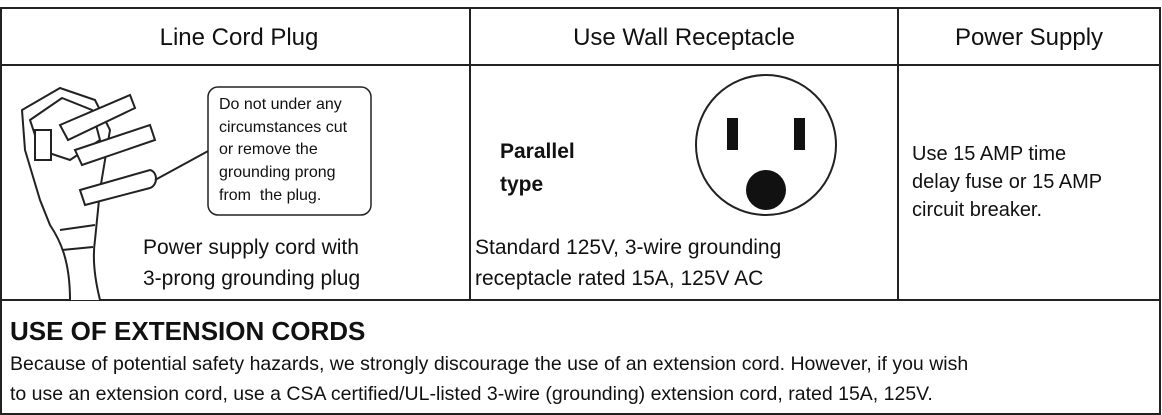 This screenshot has height=415, width=1162. What do you see at coordinates (251, 247) in the screenshot?
I see `caption: Power supply cord with` at bounding box center [251, 247].